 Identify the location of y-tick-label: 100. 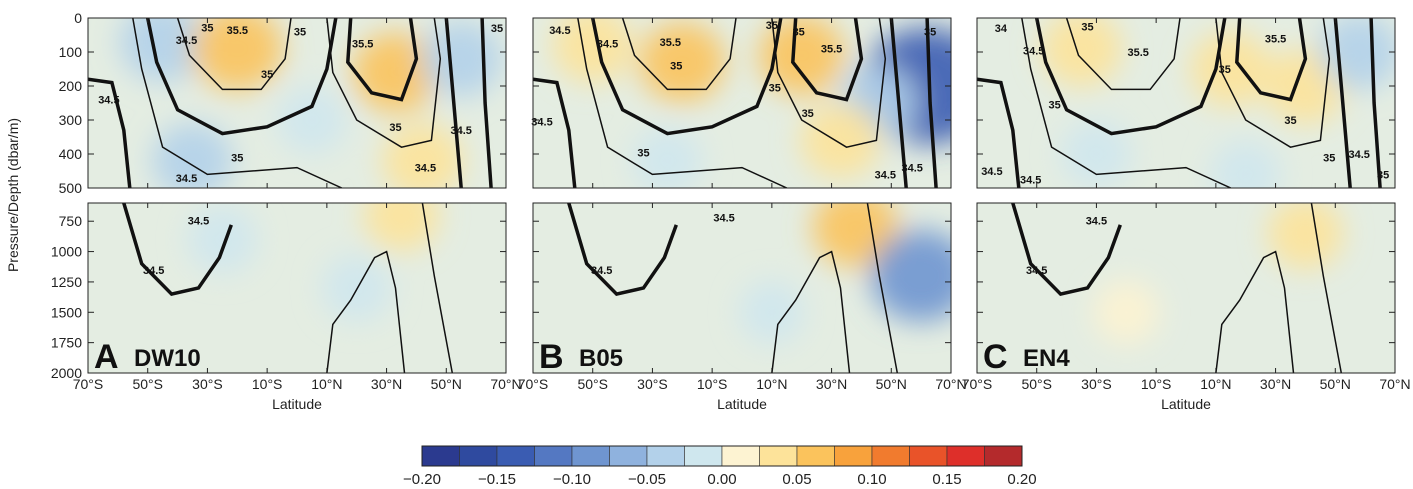
(71, 52).